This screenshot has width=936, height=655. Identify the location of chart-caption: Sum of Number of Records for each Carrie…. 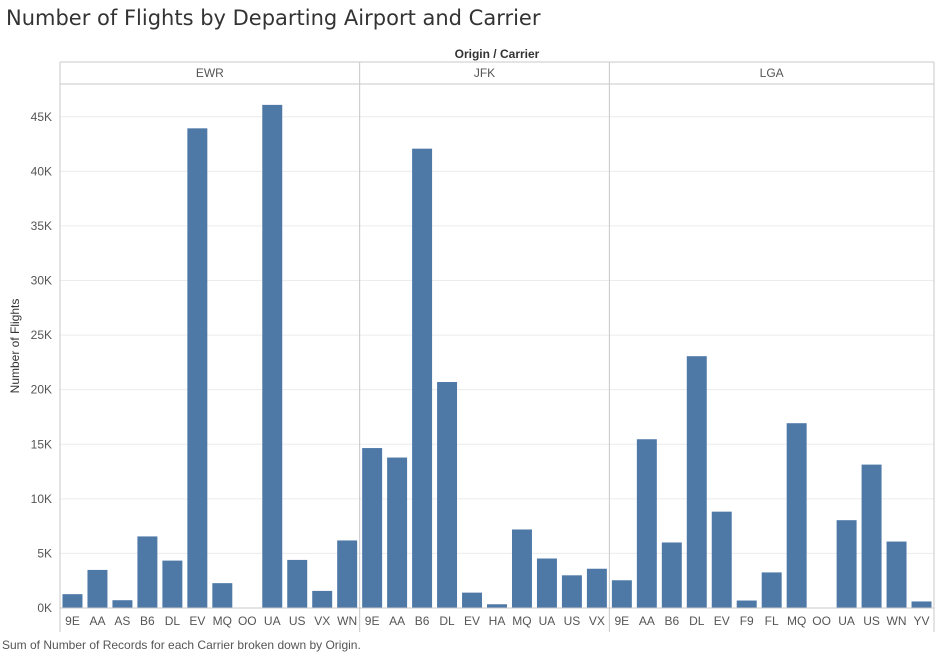
(181, 645).